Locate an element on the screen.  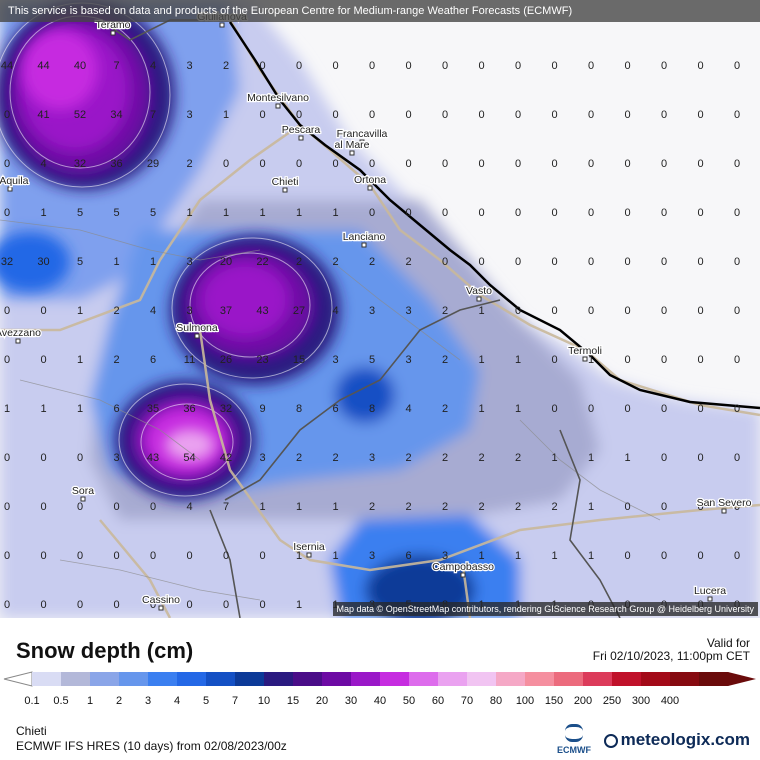
grid-value: 40 is located at coordinates (80, 66).